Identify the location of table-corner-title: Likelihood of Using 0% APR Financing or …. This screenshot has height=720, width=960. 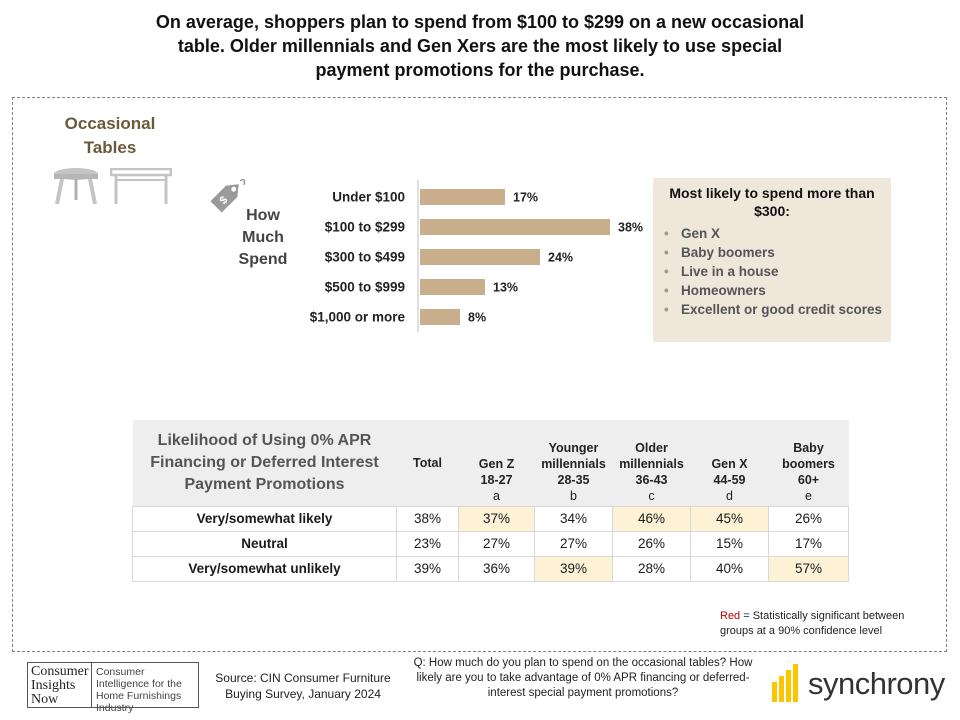
(264, 463).